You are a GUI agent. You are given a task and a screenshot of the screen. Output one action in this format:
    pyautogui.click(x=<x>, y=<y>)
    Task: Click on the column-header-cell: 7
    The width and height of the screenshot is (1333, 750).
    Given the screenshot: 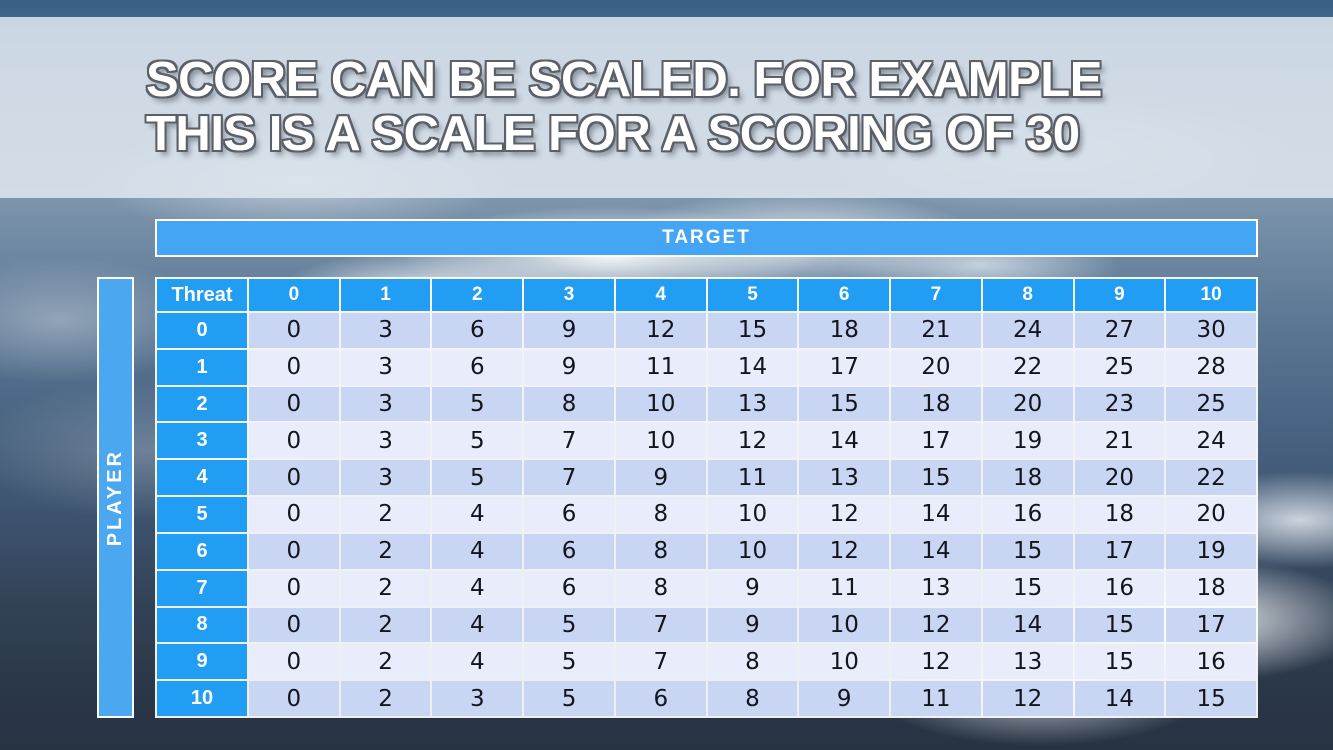 What is the action you would take?
    pyautogui.click(x=936, y=295)
    